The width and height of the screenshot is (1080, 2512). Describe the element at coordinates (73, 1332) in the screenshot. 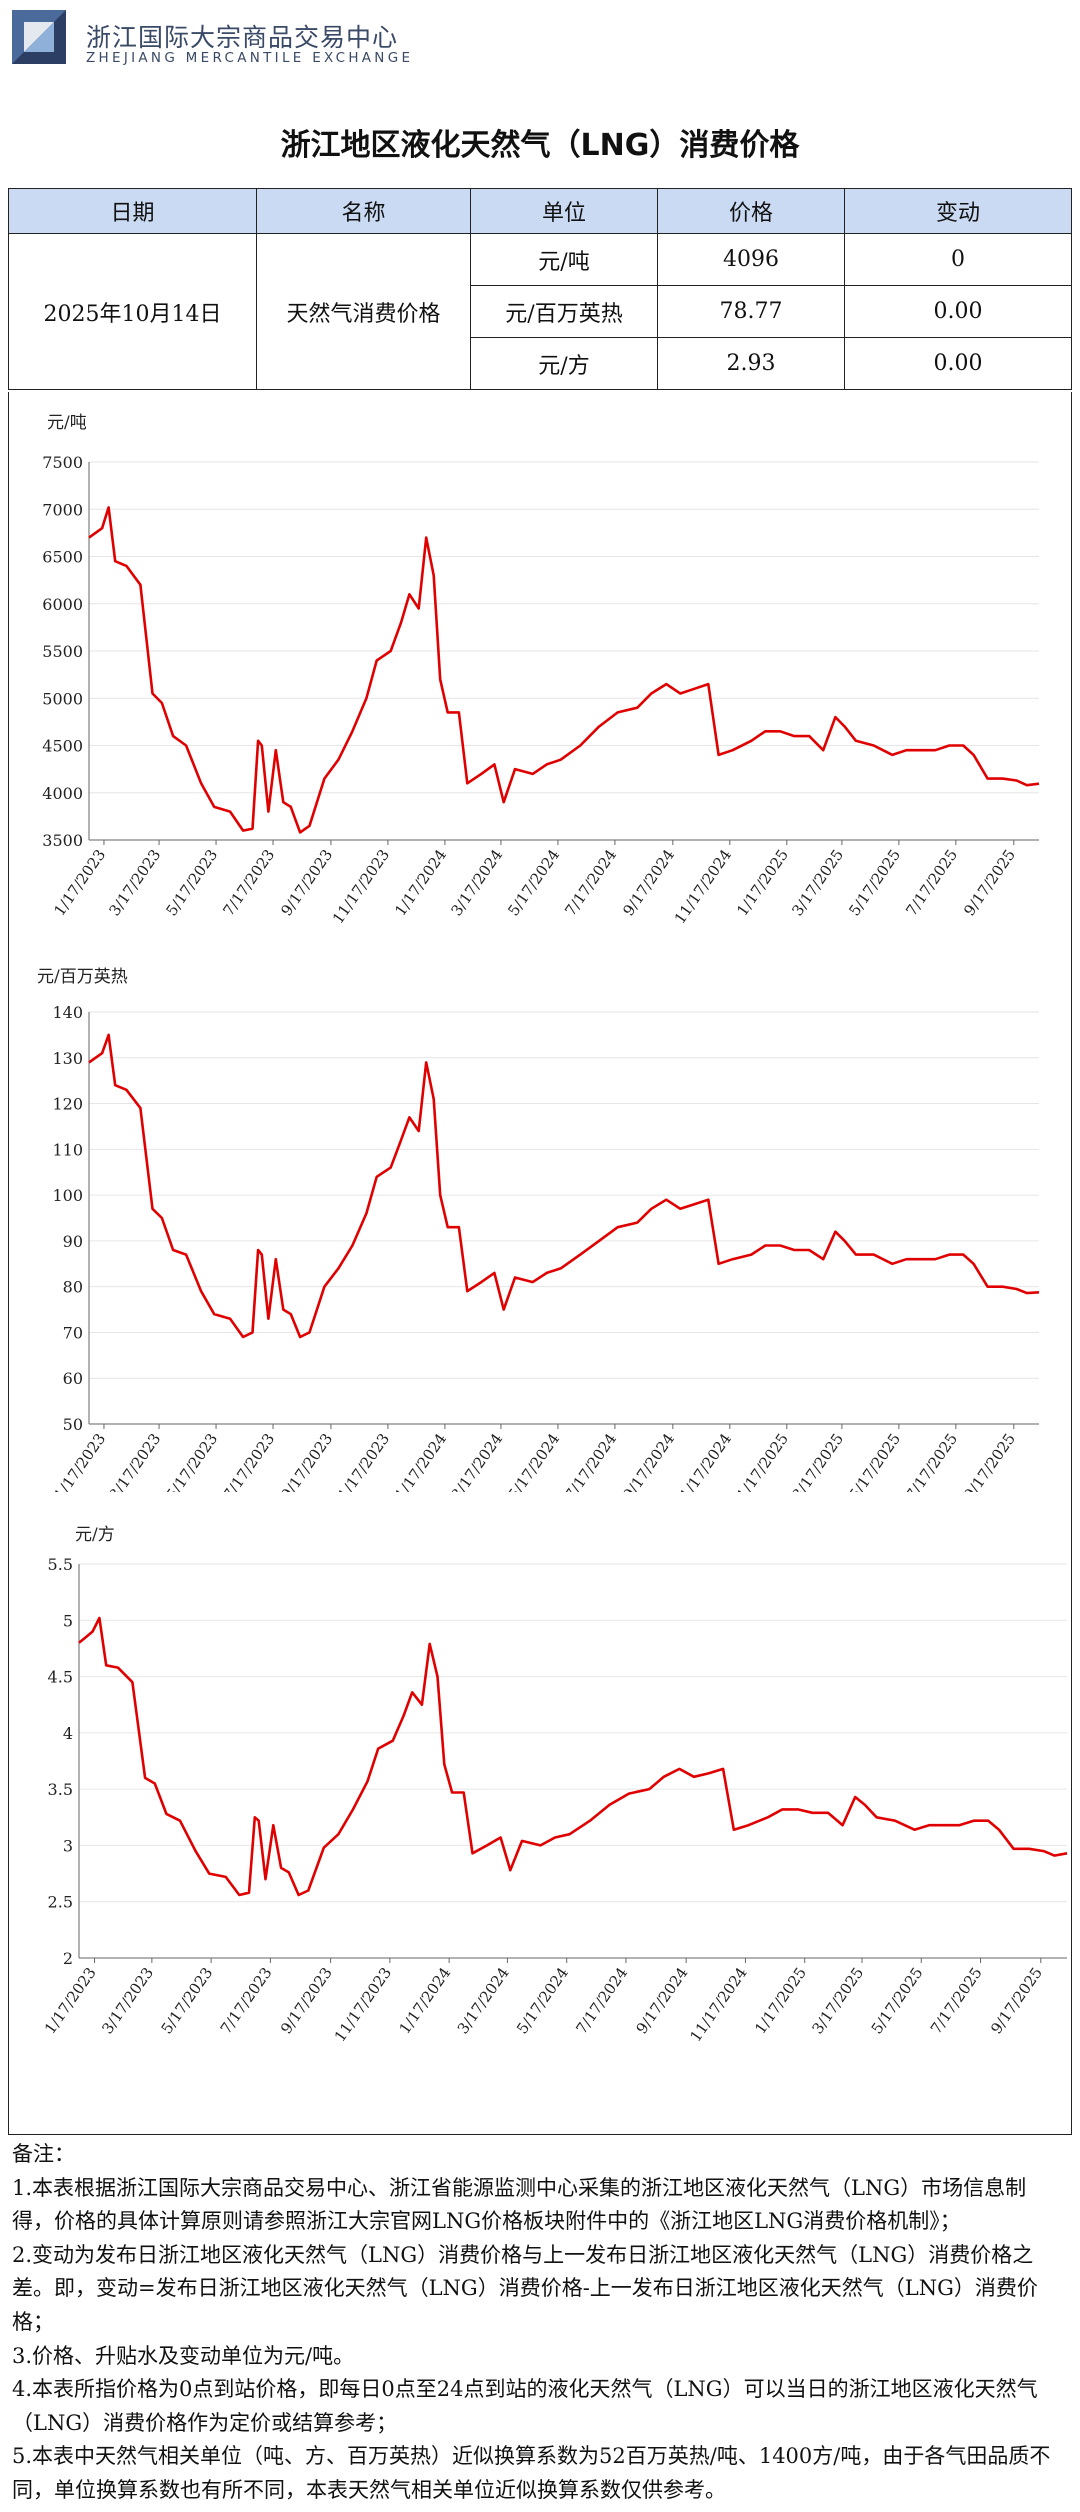

I see `y-tick-label: 70` at that location.